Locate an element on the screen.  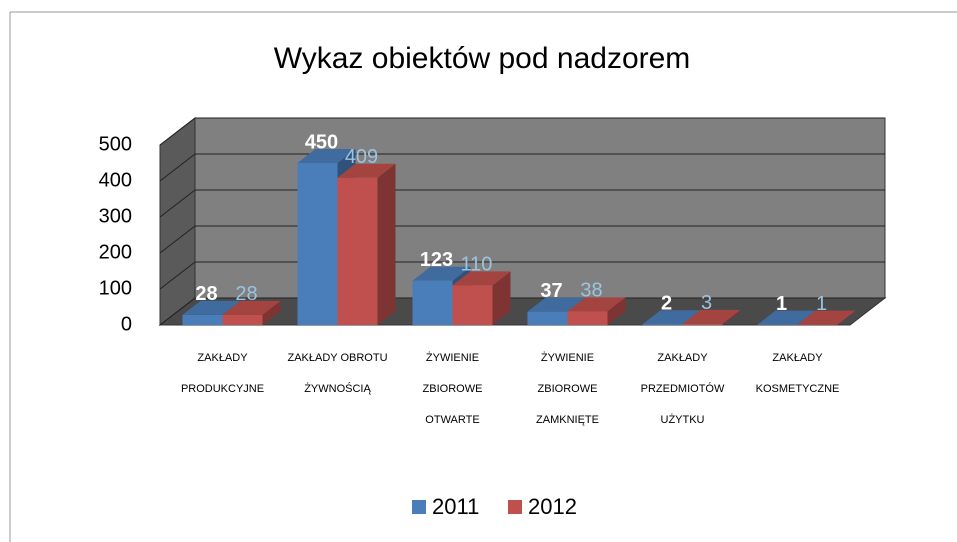
data-label: 123 is located at coordinates (436, 260).